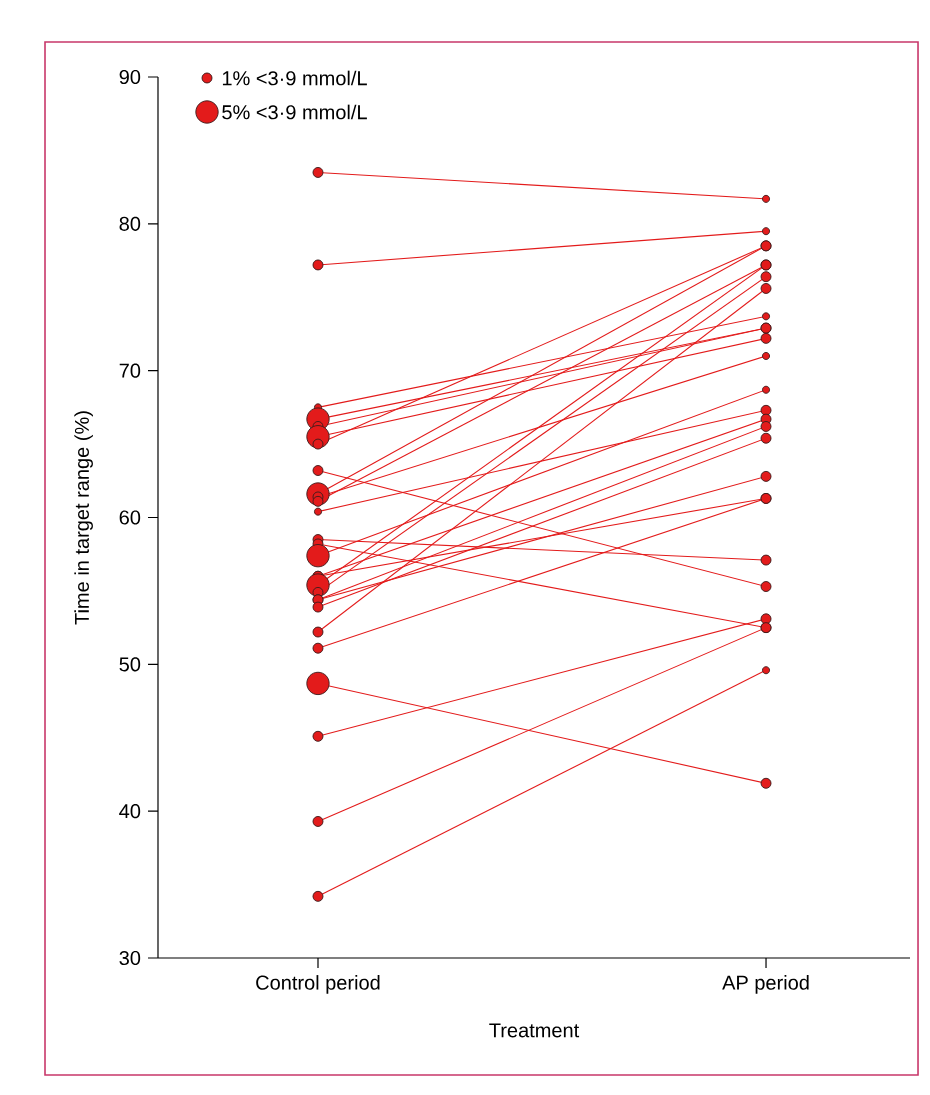 The height and width of the screenshot is (1095, 930). I want to click on y-tick-label: 30, so click(130, 958).